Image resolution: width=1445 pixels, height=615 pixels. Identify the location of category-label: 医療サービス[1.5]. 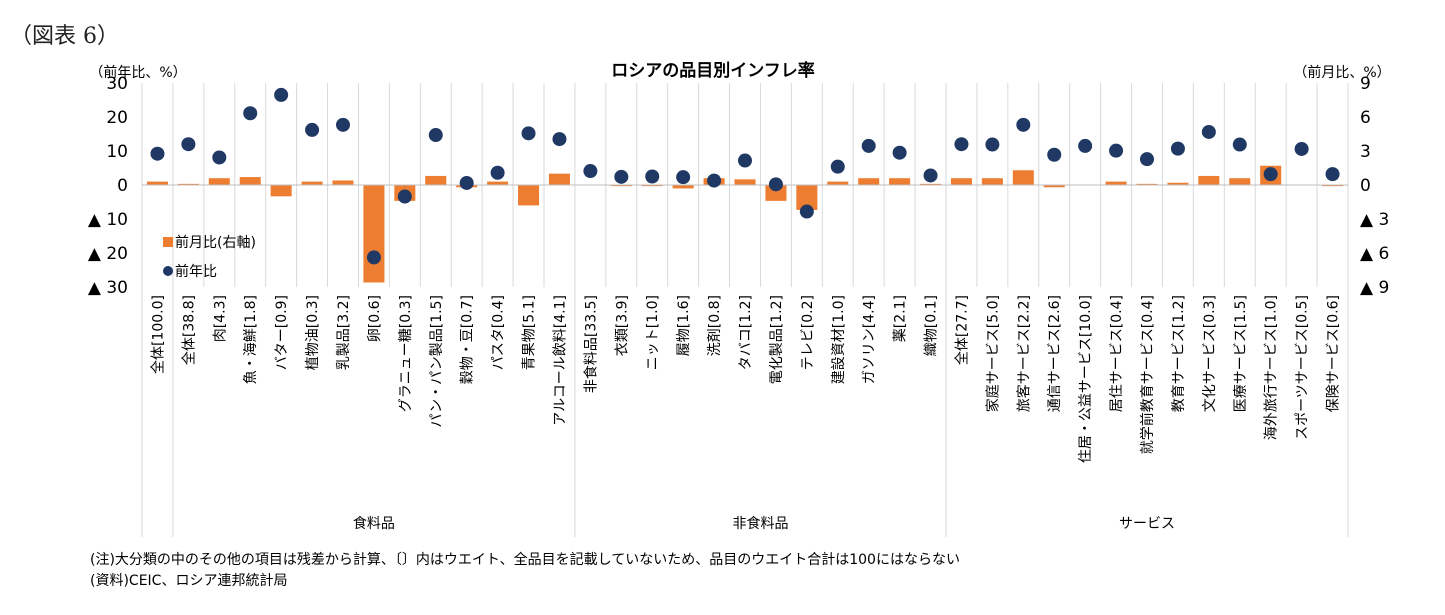
(1240, 353).